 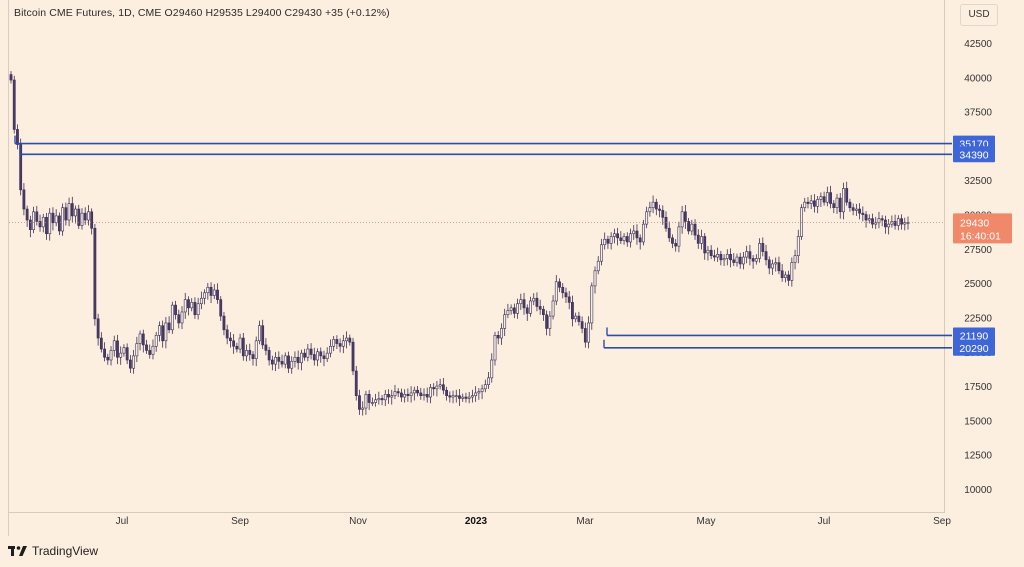 I want to click on x-tick-label: May, so click(x=706, y=521).